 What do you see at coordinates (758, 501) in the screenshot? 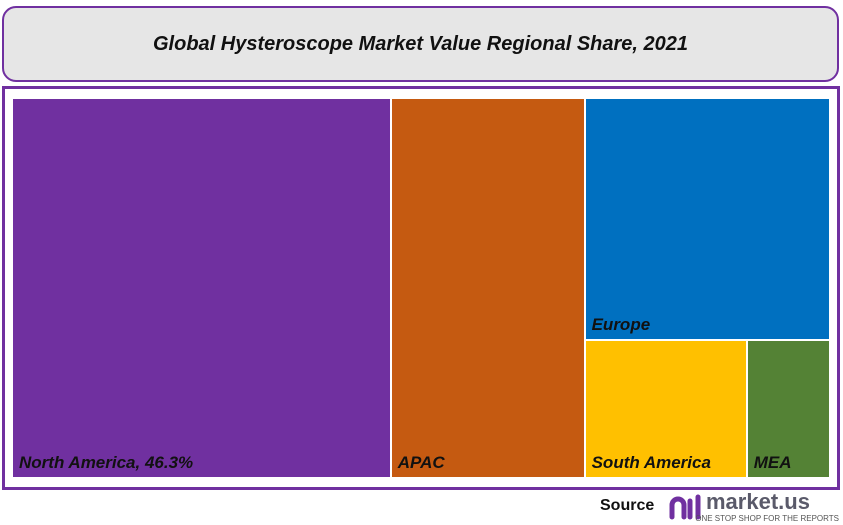
I see `brand-name: market.us` at bounding box center [758, 501].